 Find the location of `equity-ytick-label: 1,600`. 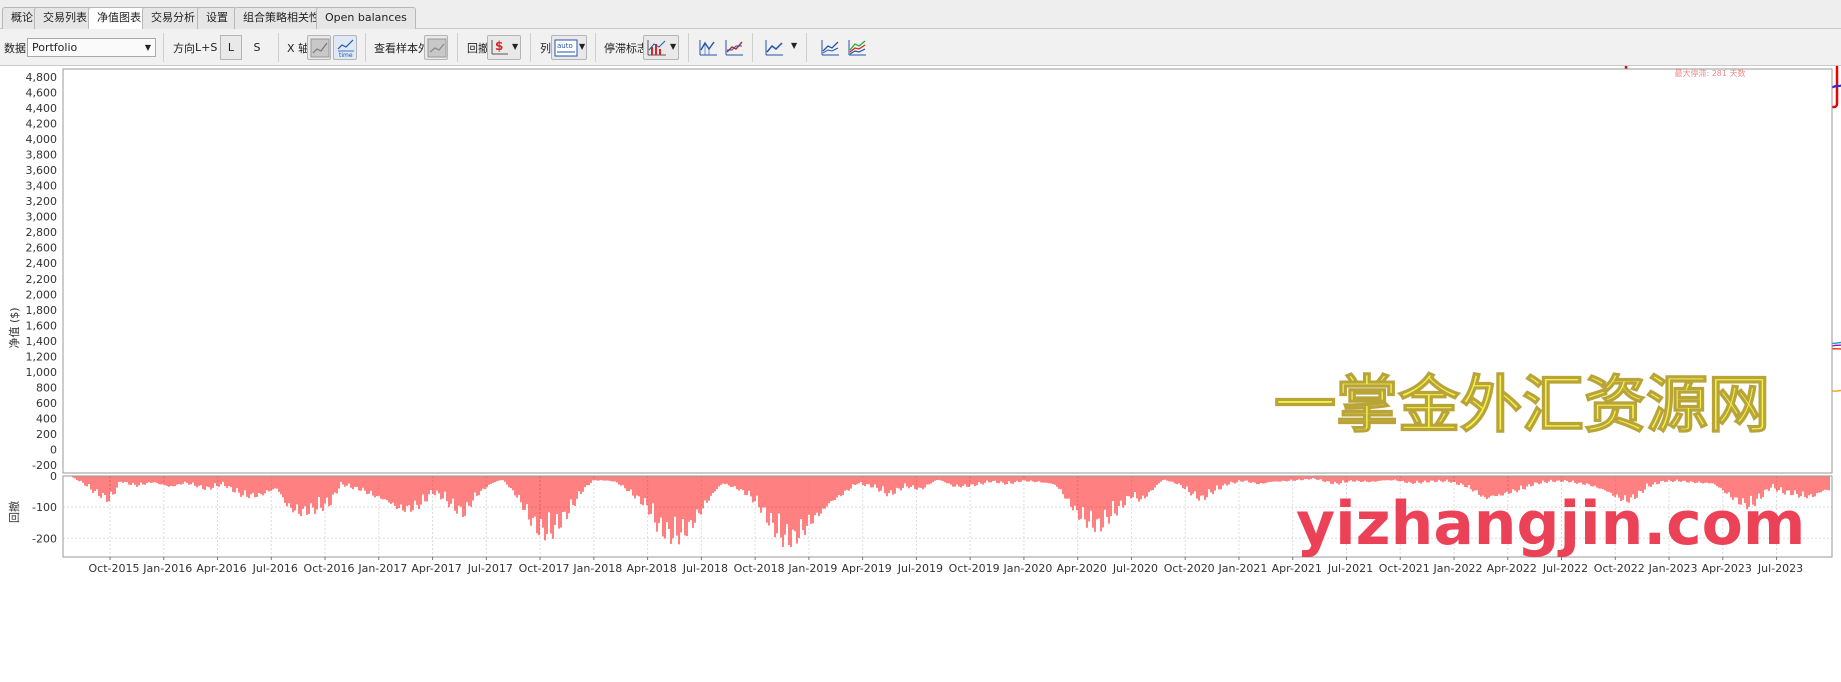

equity-ytick-label: 1,600 is located at coordinates (42, 325).